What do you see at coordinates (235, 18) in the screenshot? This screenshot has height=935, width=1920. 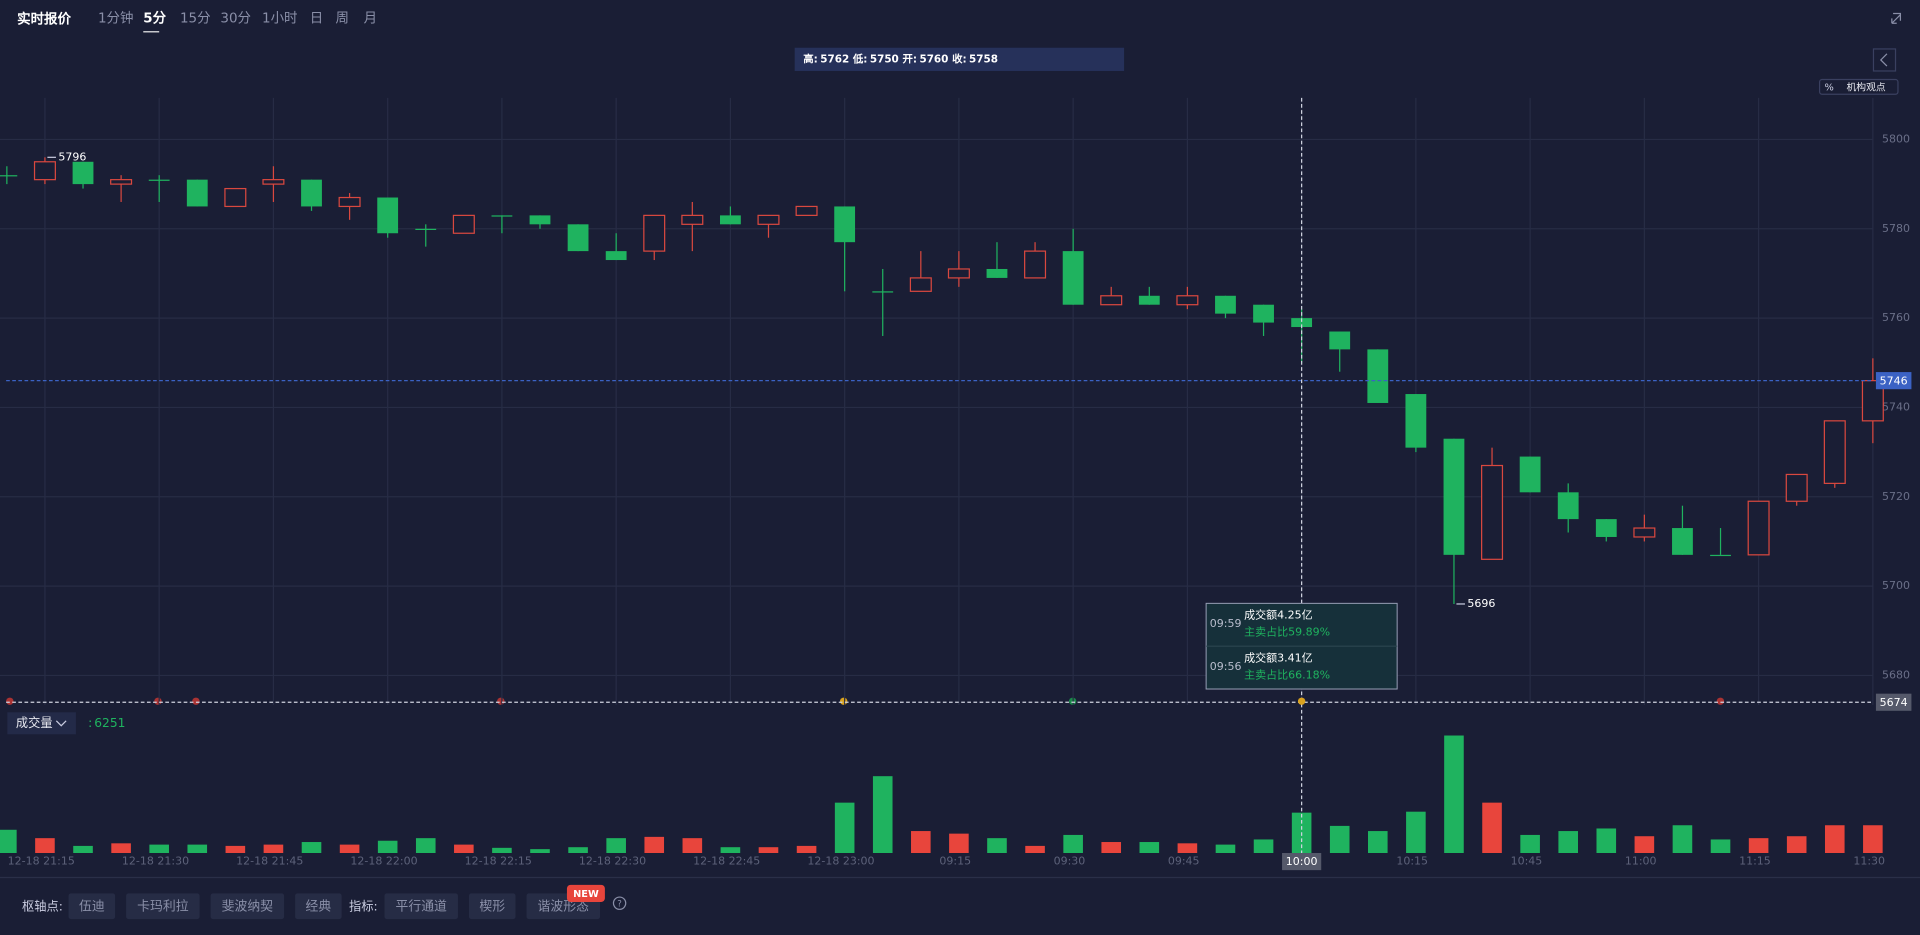 I see `timeframe-tab: 30分` at bounding box center [235, 18].